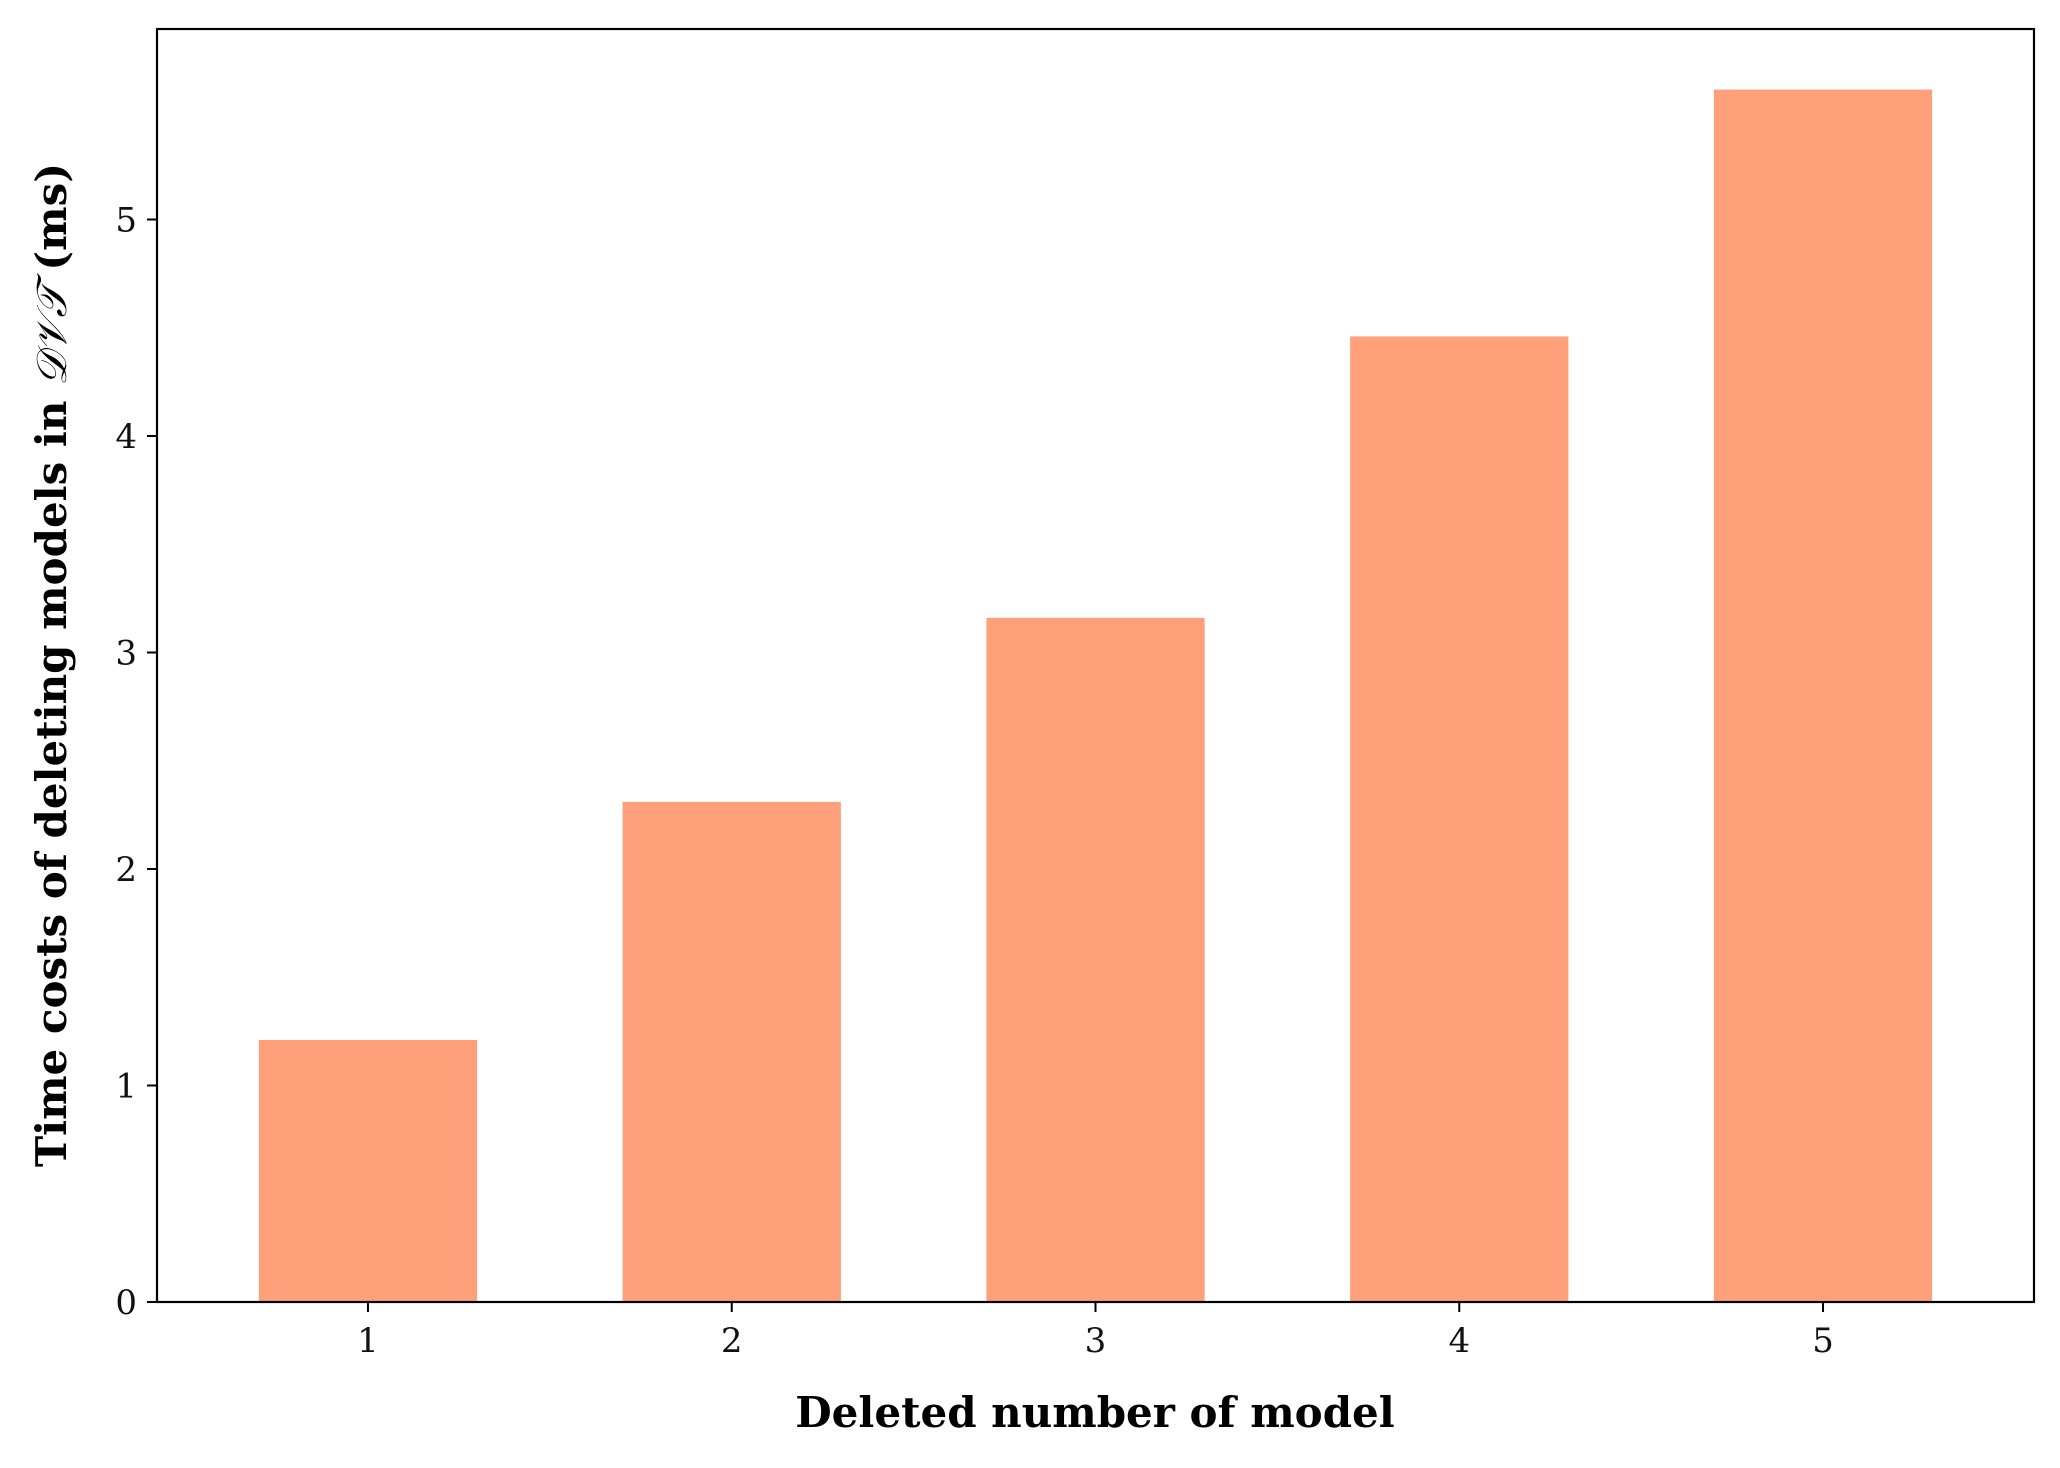 This screenshot has height=1468, width=2060. I want to click on x-tick-label-2: 2, so click(732, 1341).